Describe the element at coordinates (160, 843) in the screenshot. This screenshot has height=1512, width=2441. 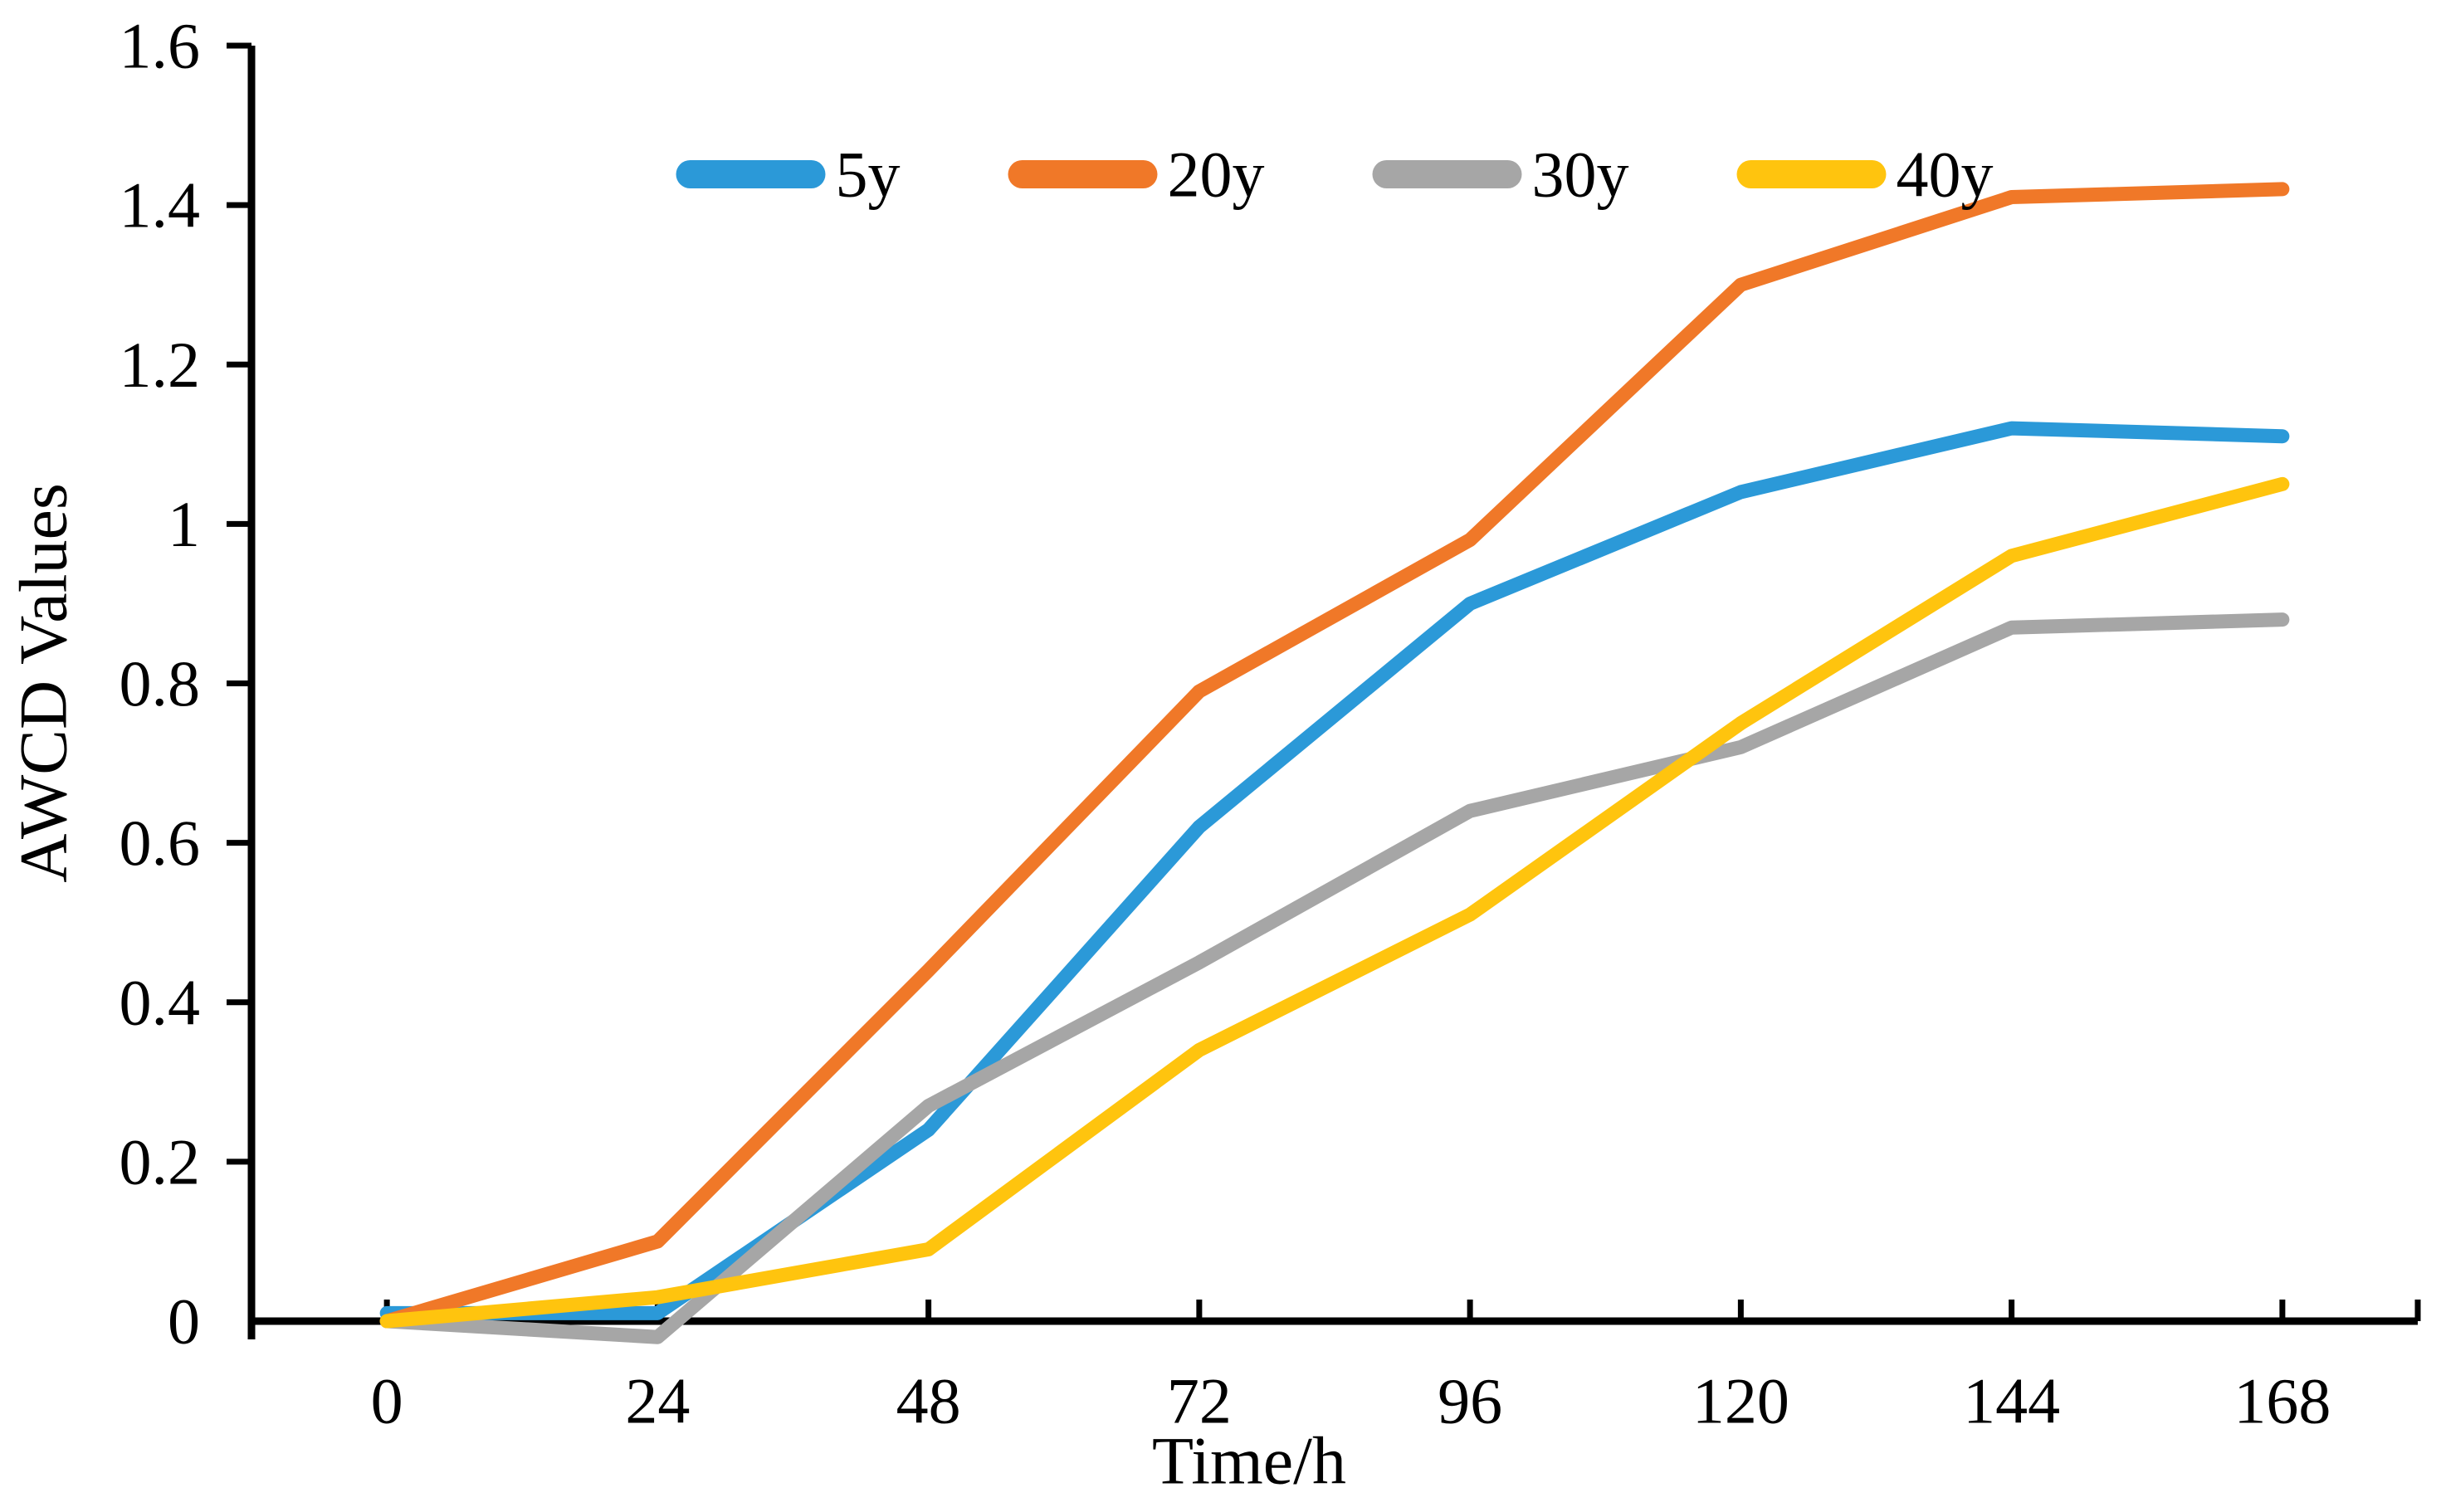
I see `y-tick-label-0.6: 0.6` at that location.